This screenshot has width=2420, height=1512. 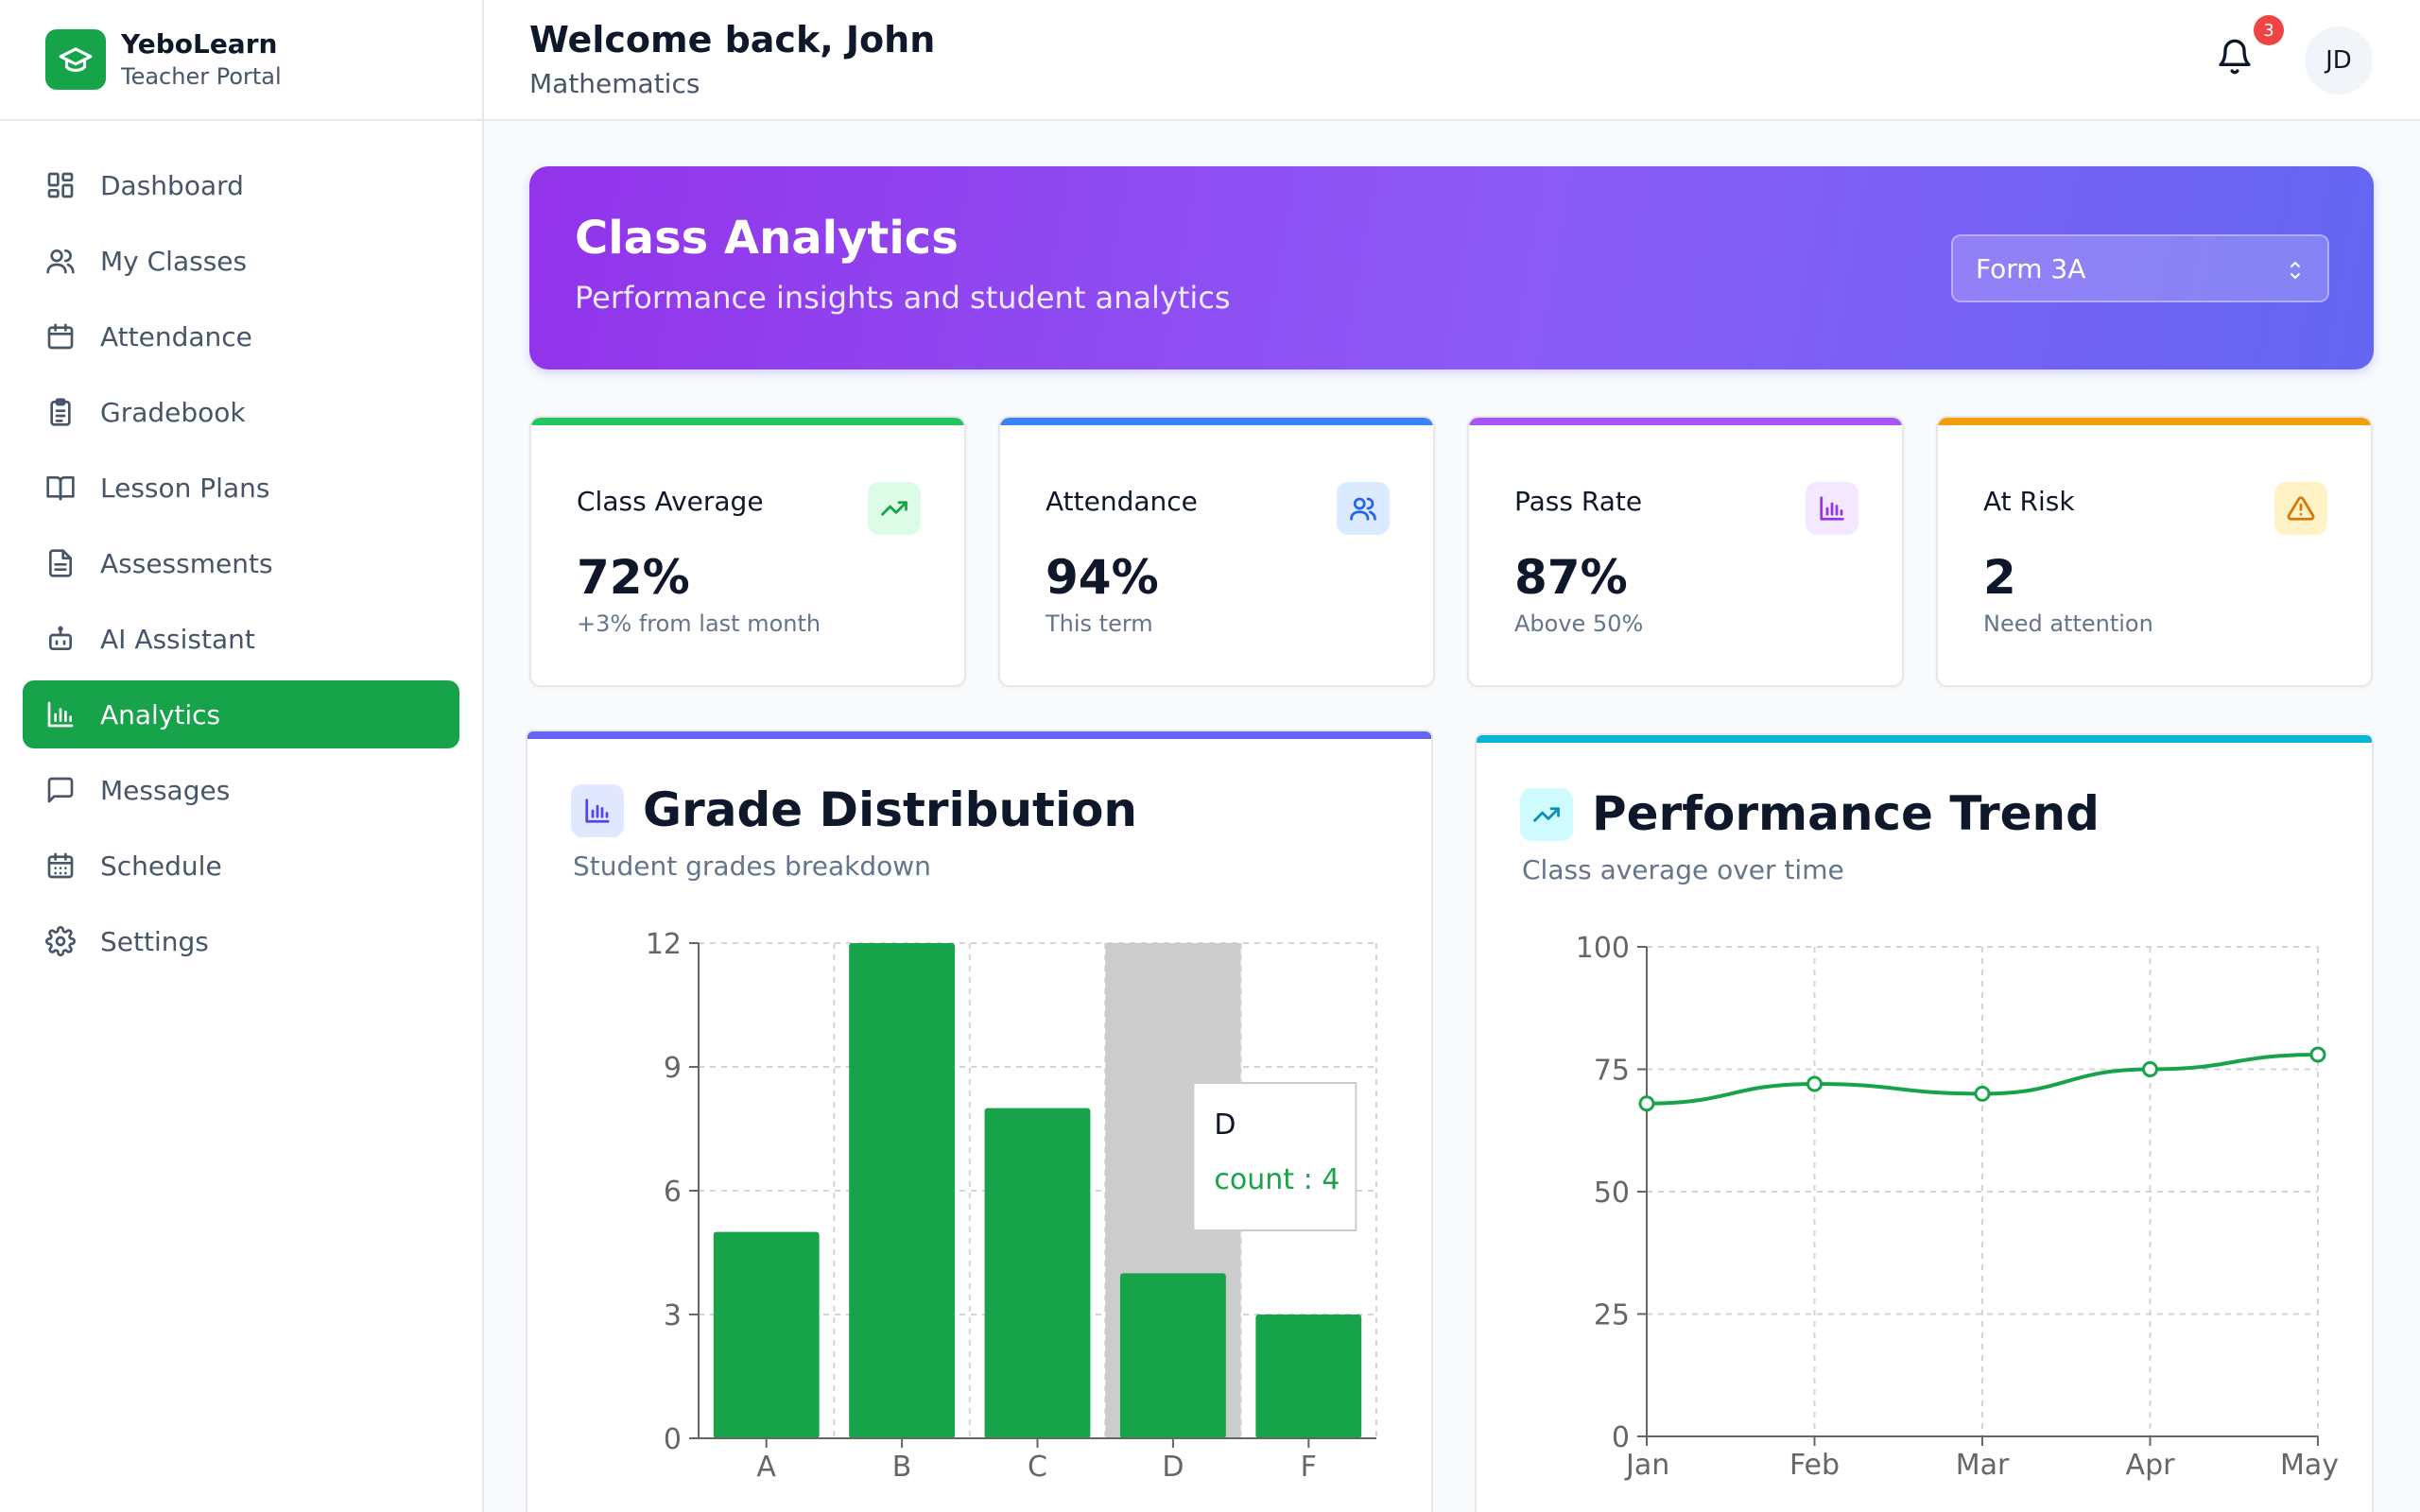 What do you see at coordinates (176, 336) in the screenshot?
I see `sidebar-item-label: Attendance` at bounding box center [176, 336].